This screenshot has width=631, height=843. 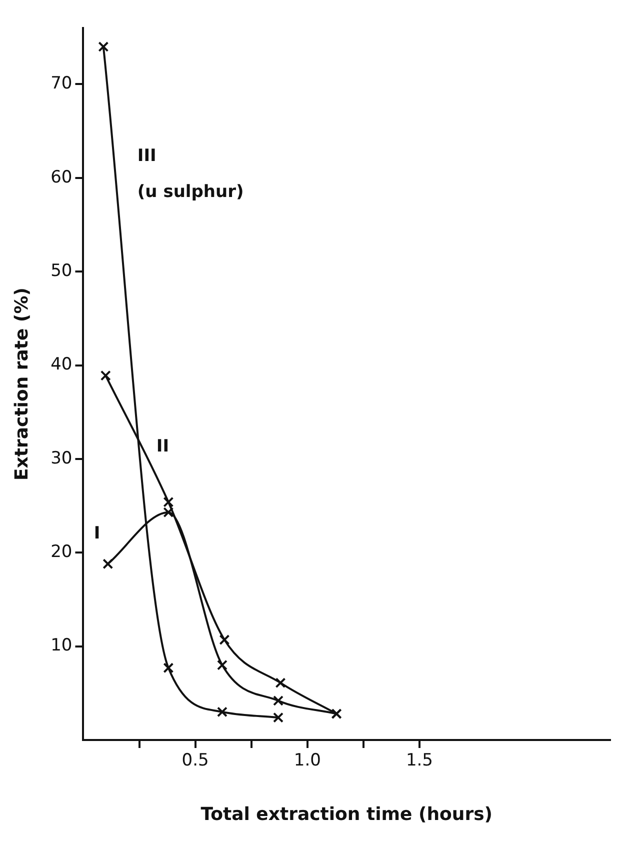 I want to click on y-tick-label: 50, so click(x=61, y=271).